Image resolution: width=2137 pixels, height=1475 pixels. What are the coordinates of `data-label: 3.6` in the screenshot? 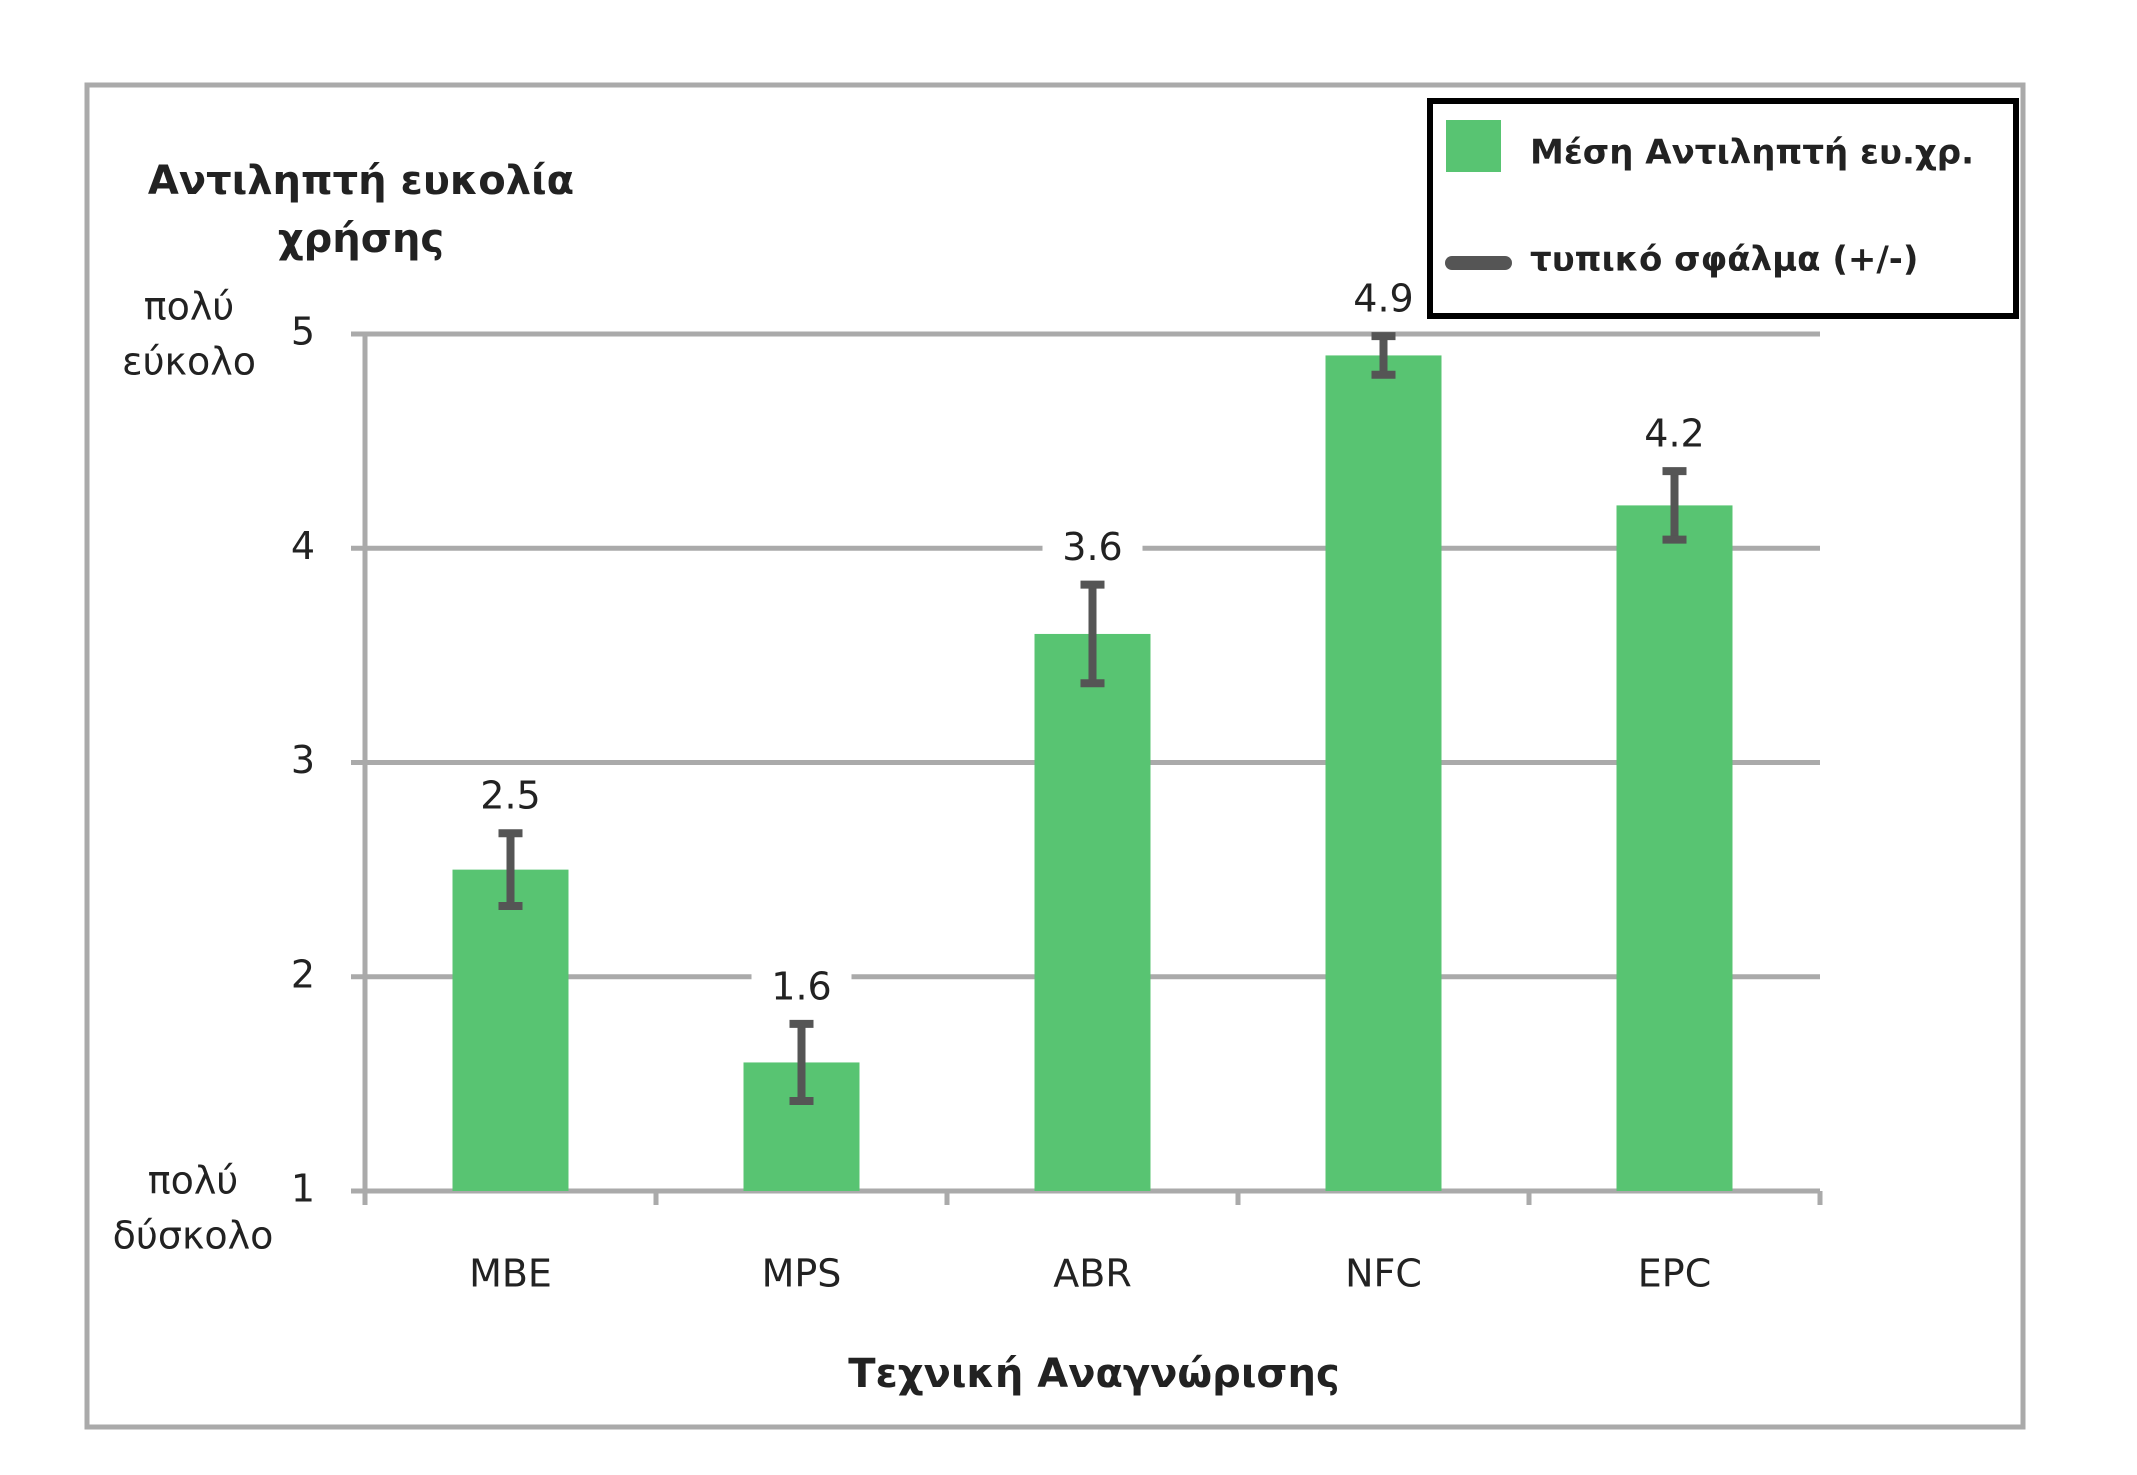 It's located at (1092, 547).